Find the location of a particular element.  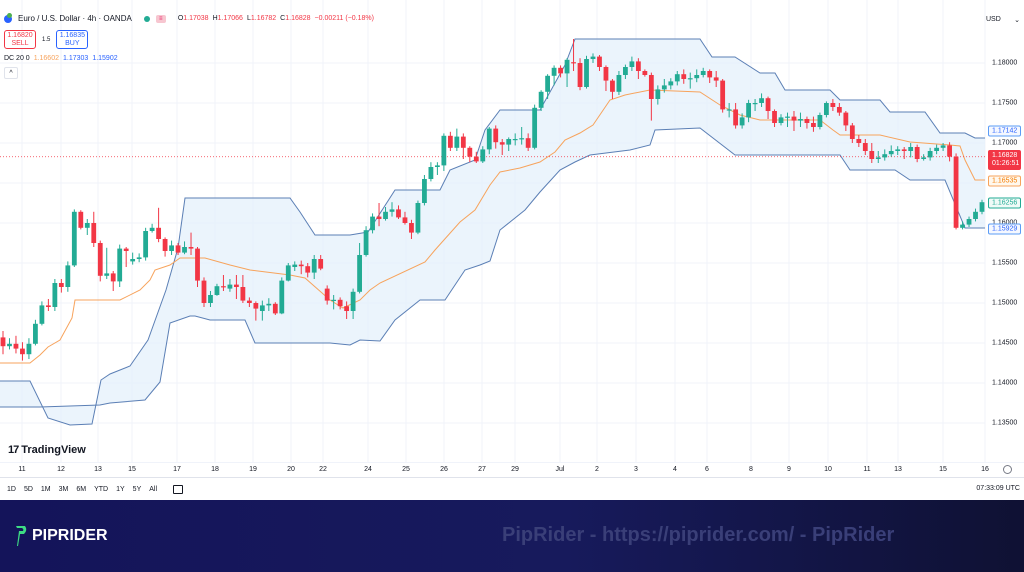

buy-button: 1.16835 BUY is located at coordinates (72, 39).